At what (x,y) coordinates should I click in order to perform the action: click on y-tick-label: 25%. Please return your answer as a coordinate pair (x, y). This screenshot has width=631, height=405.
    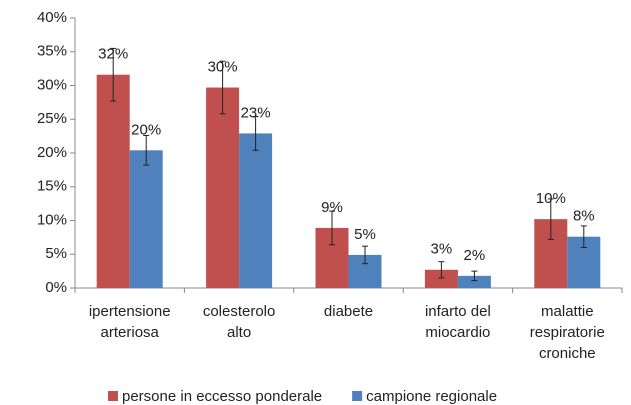
    Looking at the image, I should click on (52, 118).